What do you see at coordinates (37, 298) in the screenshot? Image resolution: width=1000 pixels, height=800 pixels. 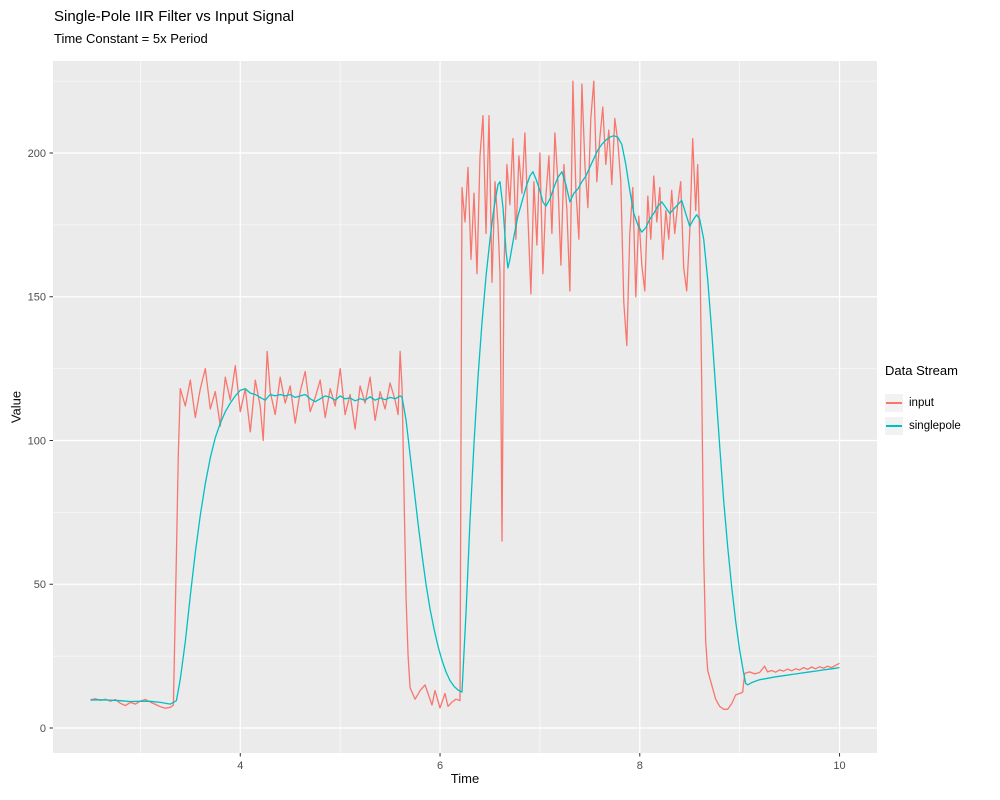 I see `y-tick-label: 150` at bounding box center [37, 298].